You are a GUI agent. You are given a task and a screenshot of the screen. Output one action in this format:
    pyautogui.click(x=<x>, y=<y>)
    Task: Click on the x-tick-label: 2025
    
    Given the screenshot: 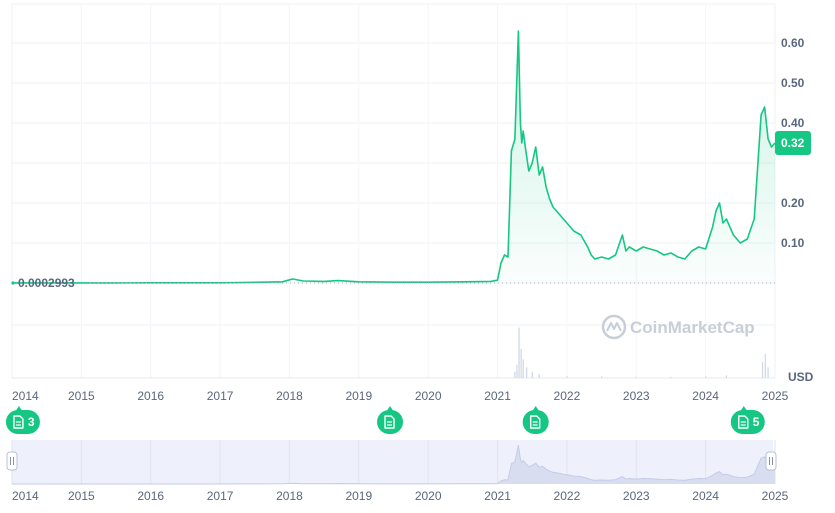 What is the action you would take?
    pyautogui.click(x=775, y=396)
    